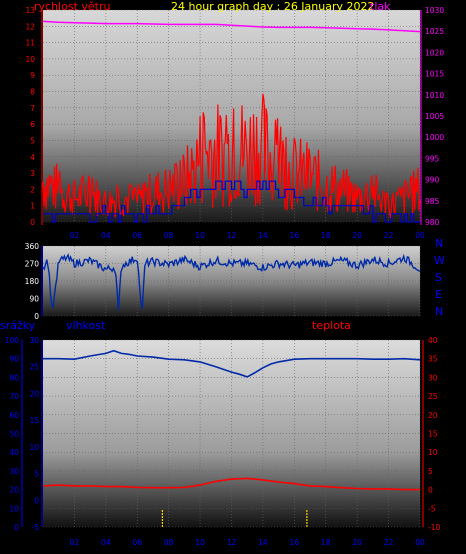 The image size is (466, 554). I want to click on wind-y-tick-label: 8, so click(32, 92).